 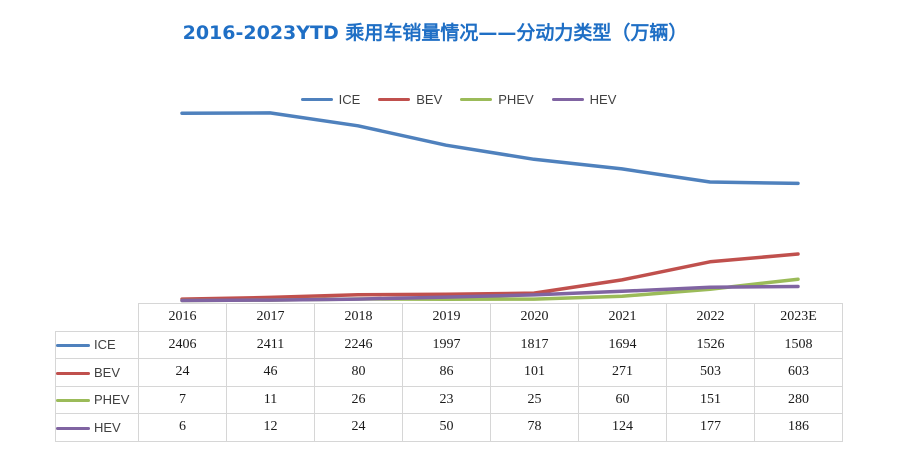 What do you see at coordinates (710, 344) in the screenshot?
I see `data-label: 1526` at bounding box center [710, 344].